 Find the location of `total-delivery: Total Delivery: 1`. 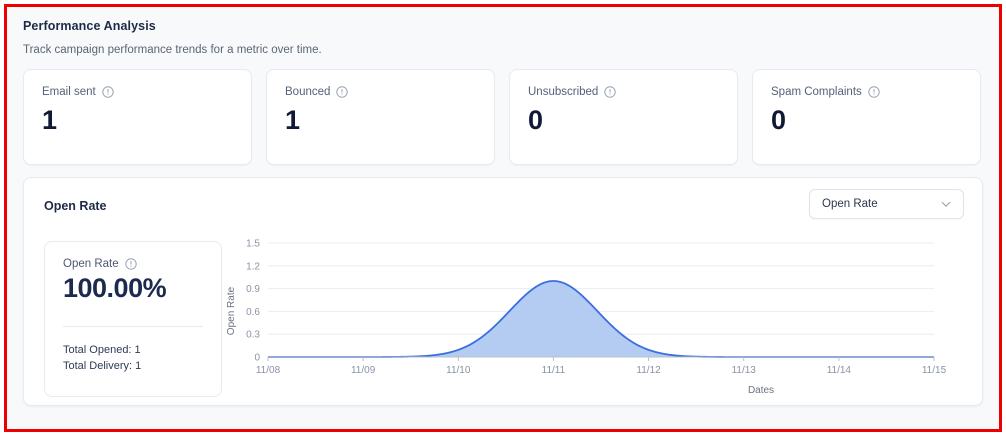

total-delivery: Total Delivery: 1 is located at coordinates (102, 365).